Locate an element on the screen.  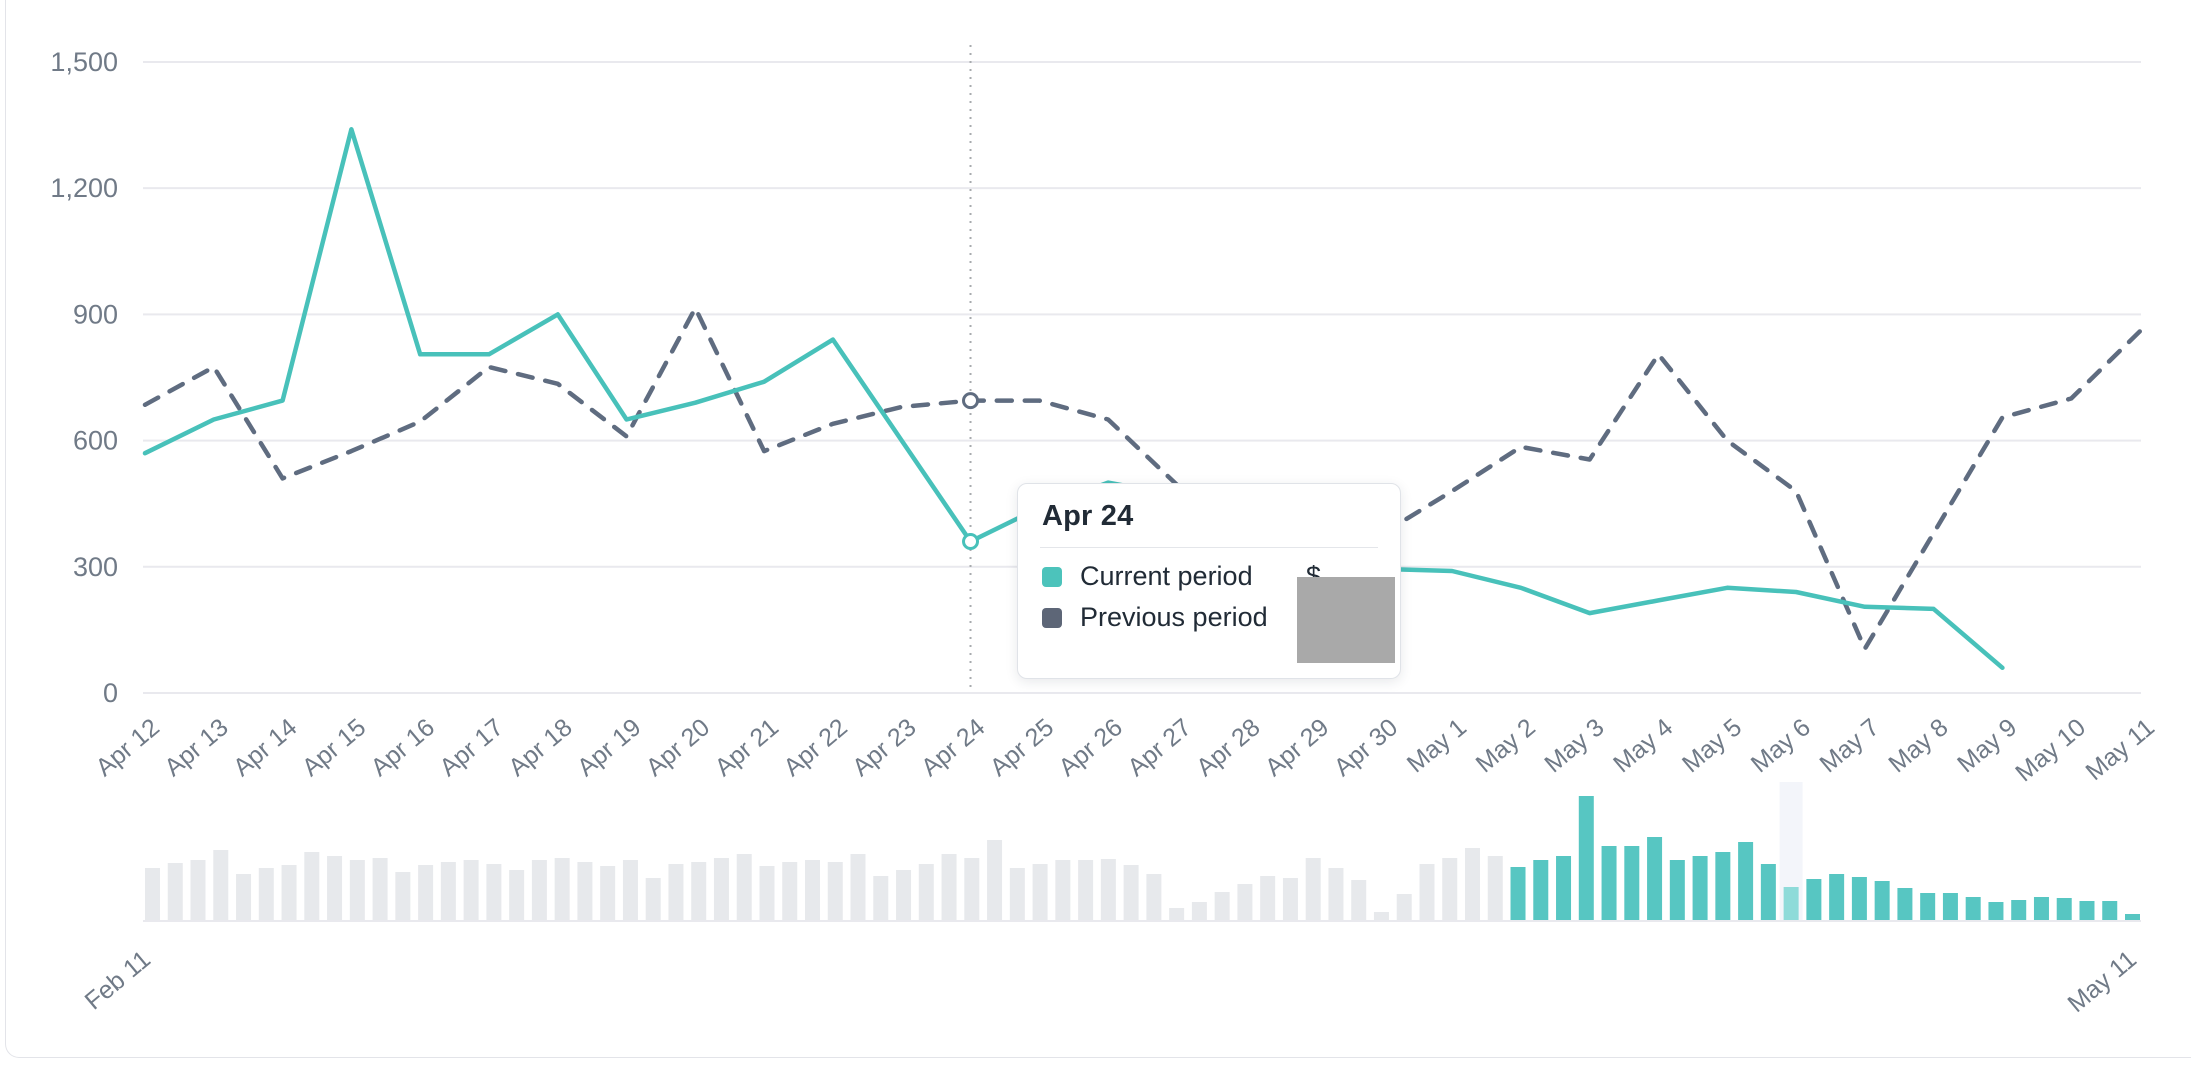
x-axis-label: Apr 19 is located at coordinates (609, 747).